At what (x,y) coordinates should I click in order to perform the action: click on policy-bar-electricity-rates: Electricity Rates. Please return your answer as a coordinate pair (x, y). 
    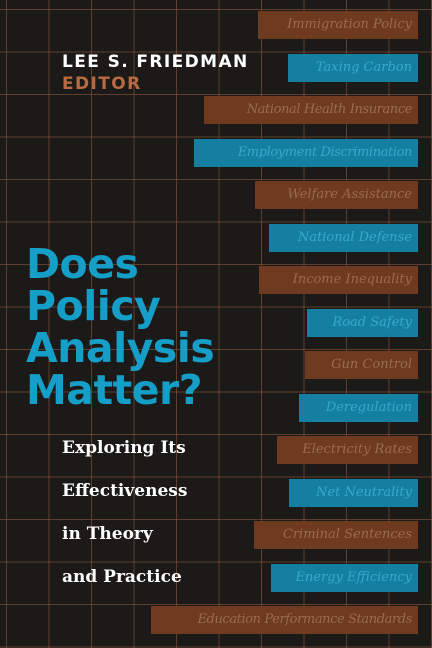
    Looking at the image, I should click on (347, 450).